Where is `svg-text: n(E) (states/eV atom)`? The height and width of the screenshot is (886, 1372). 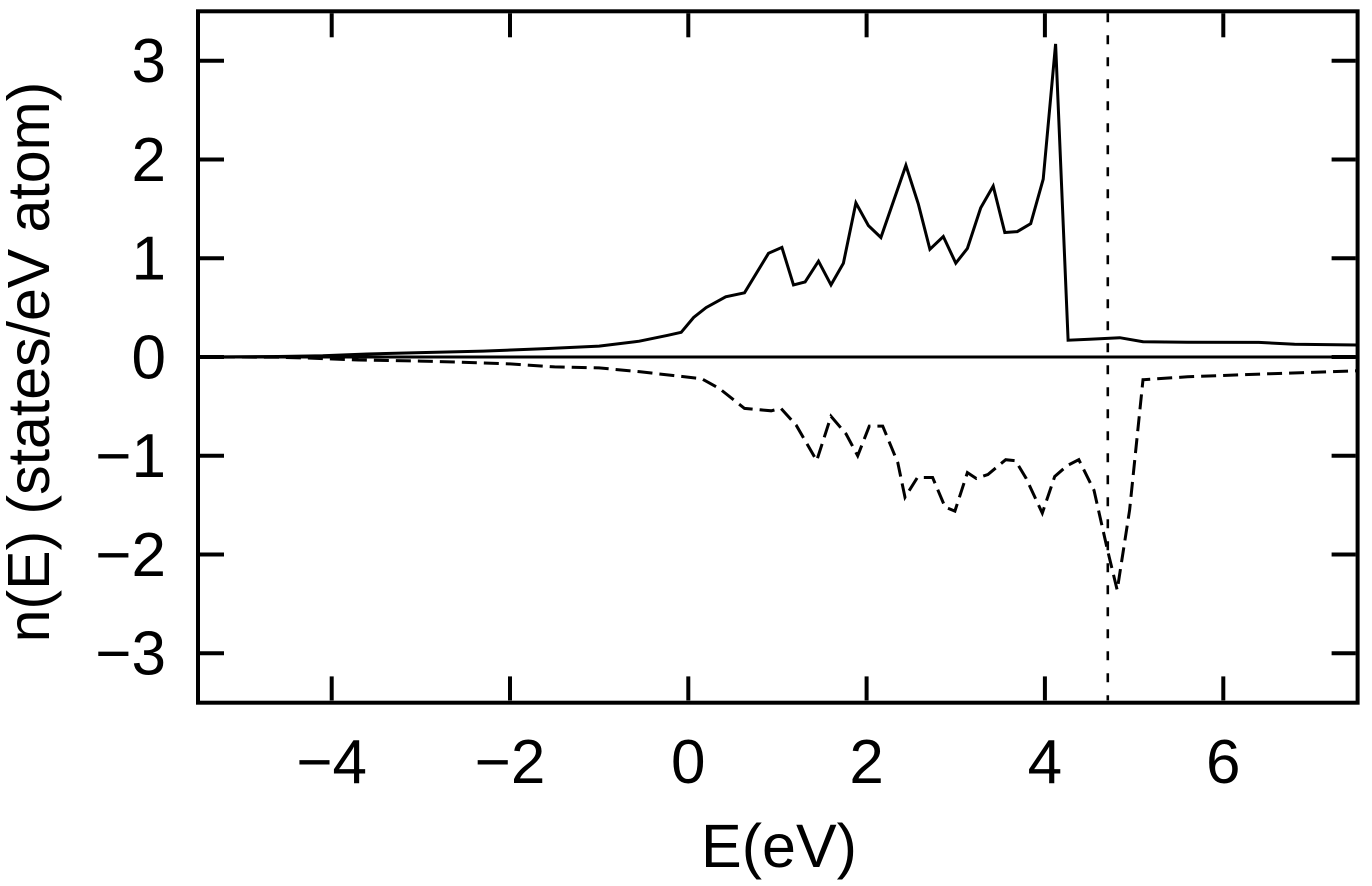
svg-text: n(E) (states/eV atom) is located at coordinates (31, 362).